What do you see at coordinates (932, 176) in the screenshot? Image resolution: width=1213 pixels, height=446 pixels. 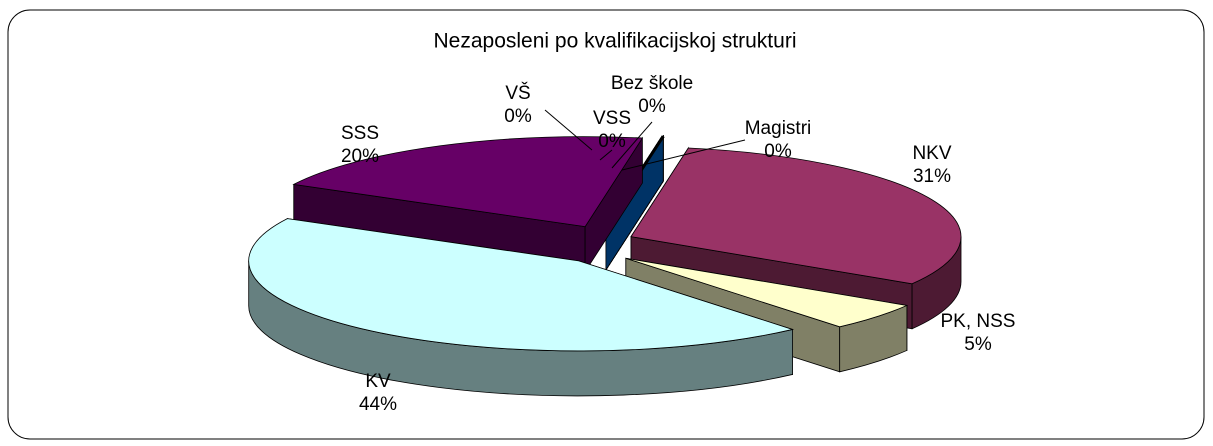 I see `slice-value-label: 31%` at bounding box center [932, 176].